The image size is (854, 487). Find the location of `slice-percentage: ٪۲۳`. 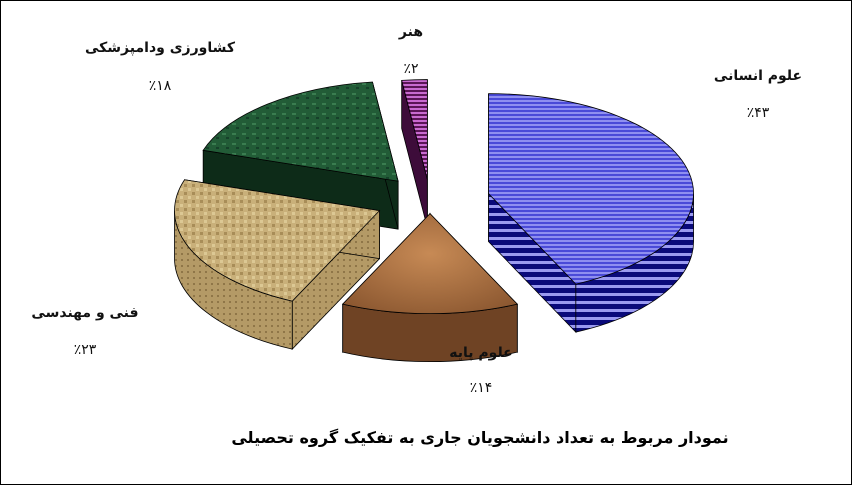

slice-percentage: ٪۲۳ is located at coordinates (85, 350).